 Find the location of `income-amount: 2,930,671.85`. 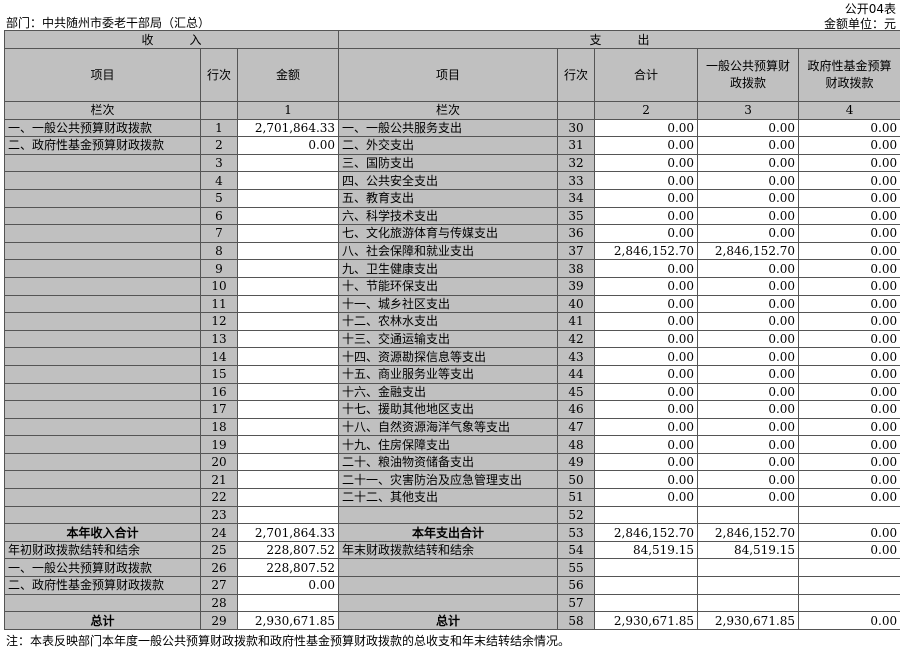

income-amount: 2,930,671.85 is located at coordinates (288, 620).